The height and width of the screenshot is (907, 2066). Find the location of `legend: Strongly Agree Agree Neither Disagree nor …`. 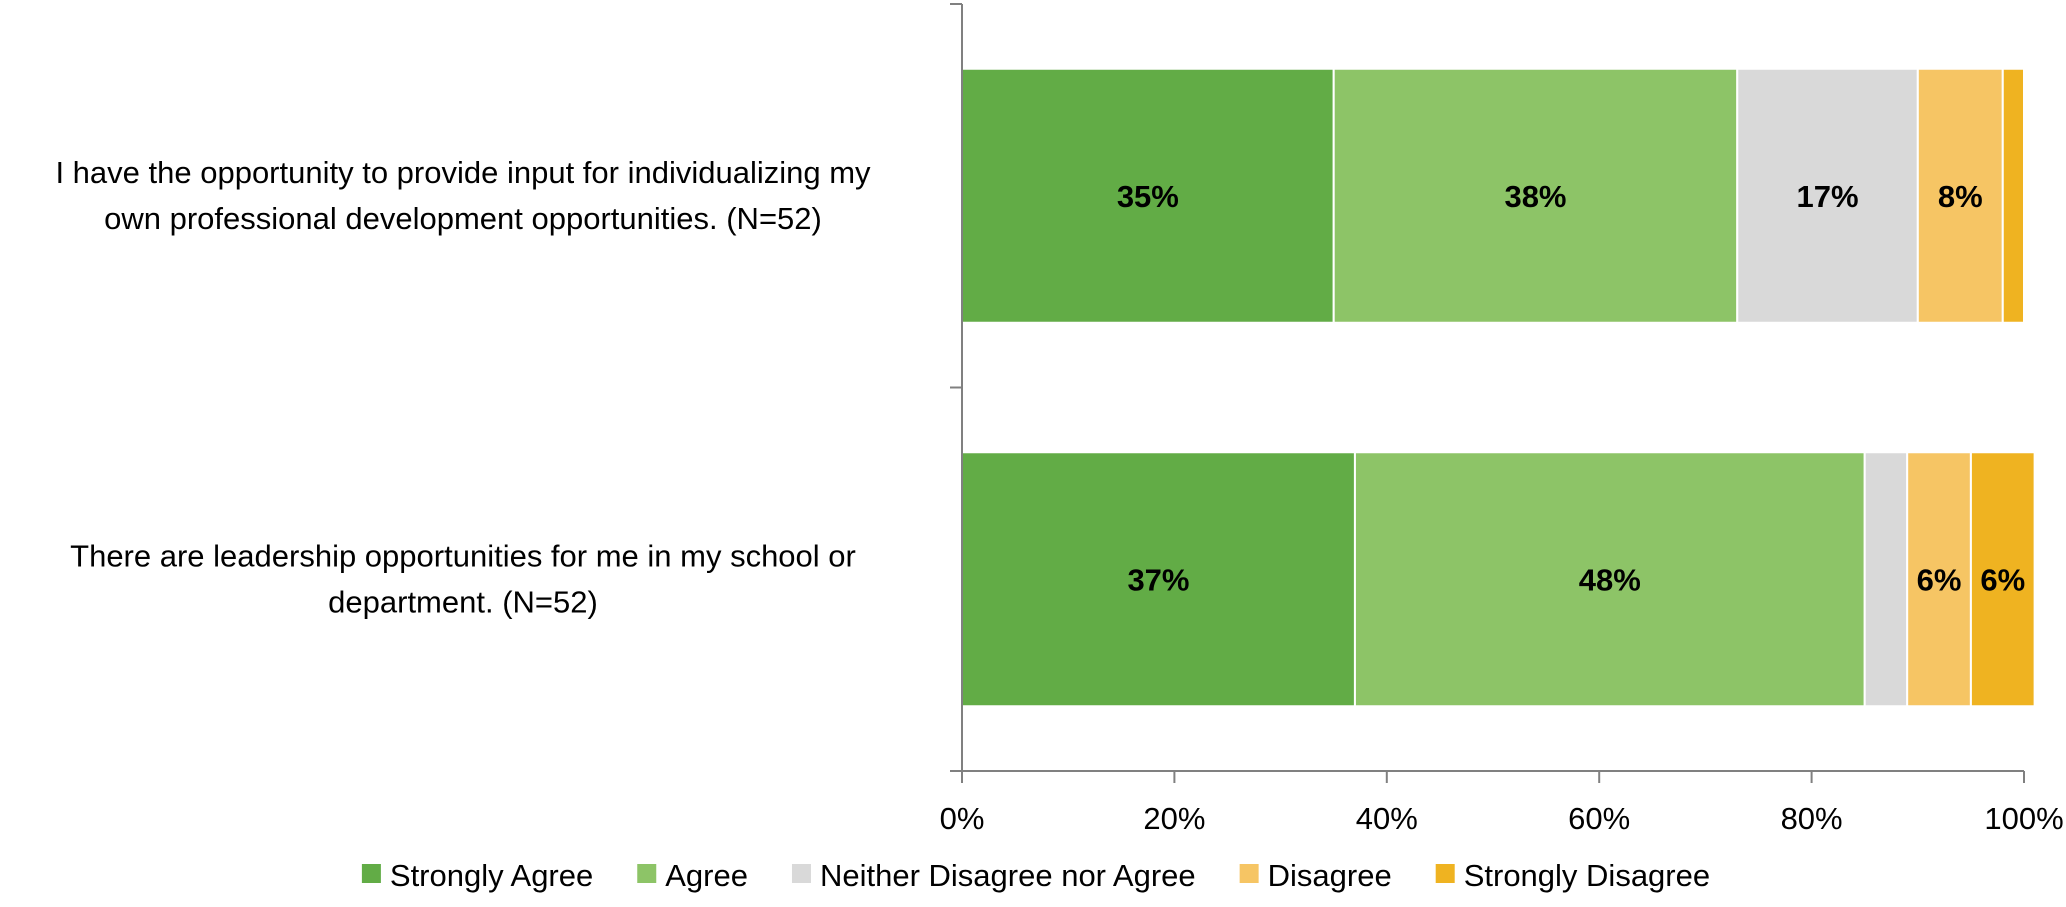

legend: Strongly Agree Agree Neither Disagree nor … is located at coordinates (1035, 875).